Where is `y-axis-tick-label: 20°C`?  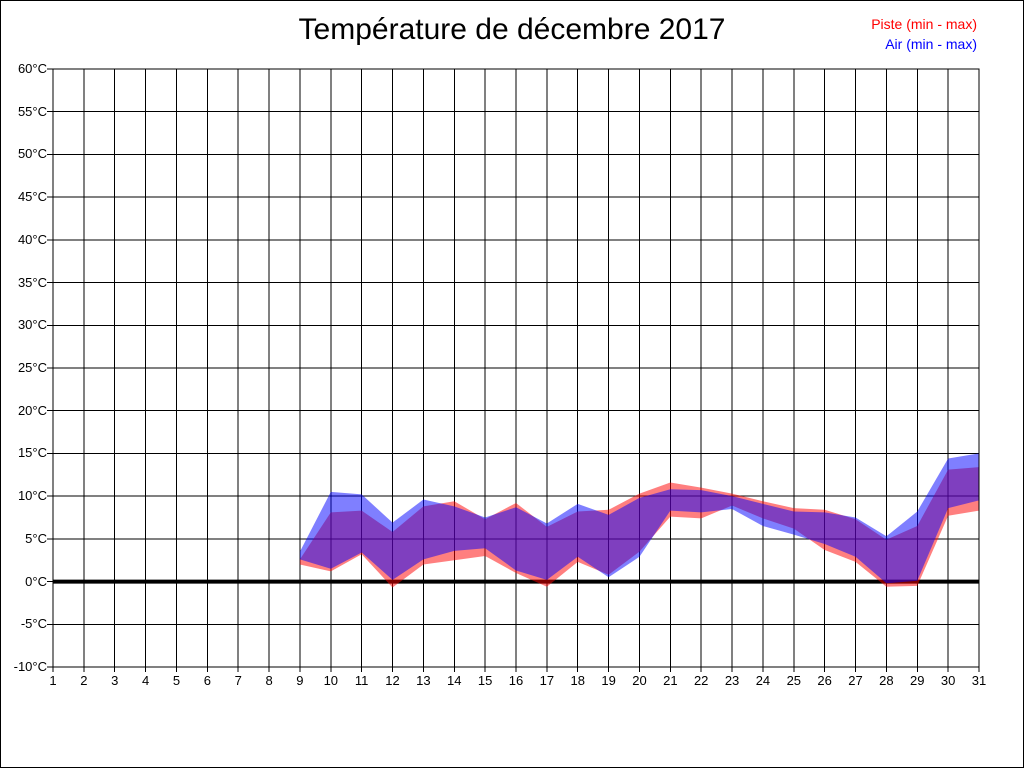
y-axis-tick-label: 20°C is located at coordinates (32, 410).